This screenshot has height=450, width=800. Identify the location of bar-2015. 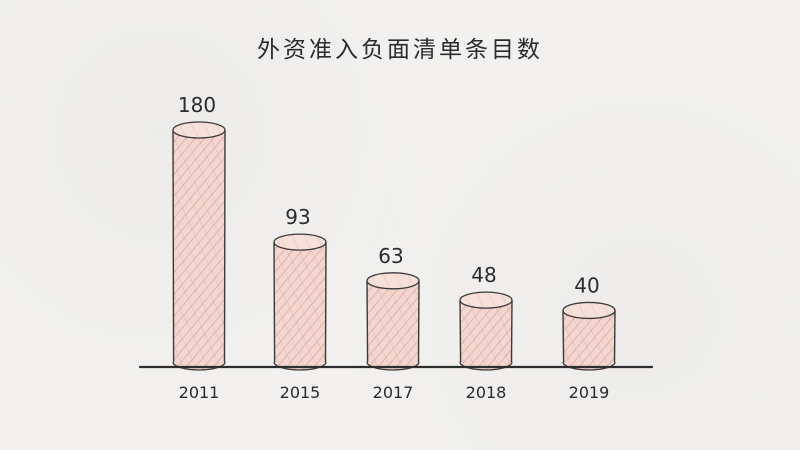
(300, 302).